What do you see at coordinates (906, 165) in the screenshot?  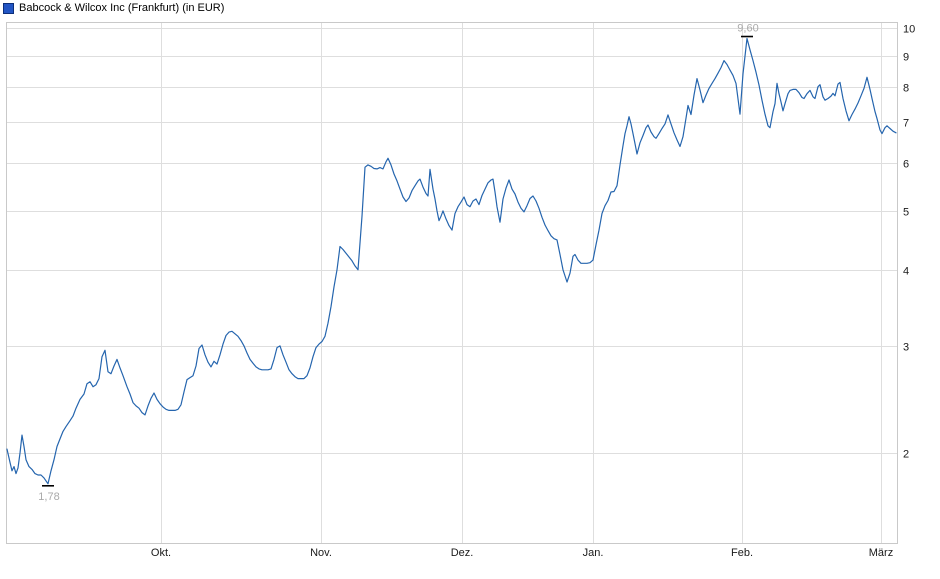 I see `y-axis-label: 6` at bounding box center [906, 165].